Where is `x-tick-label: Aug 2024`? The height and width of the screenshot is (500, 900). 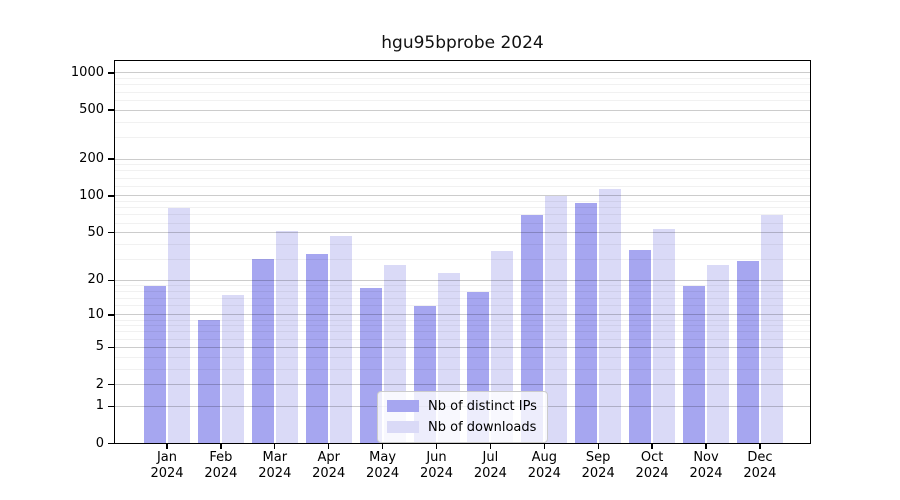 x-tick-label: Aug 2024 is located at coordinates (544, 466).